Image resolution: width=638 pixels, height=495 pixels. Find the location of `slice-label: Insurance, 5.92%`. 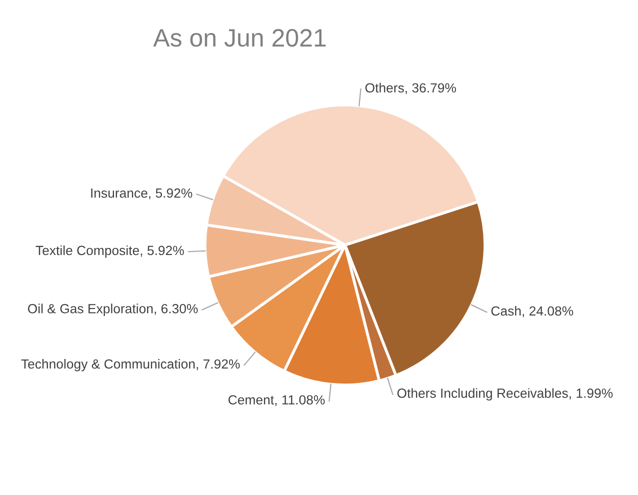

slice-label: Insurance, 5.92% is located at coordinates (141, 194).